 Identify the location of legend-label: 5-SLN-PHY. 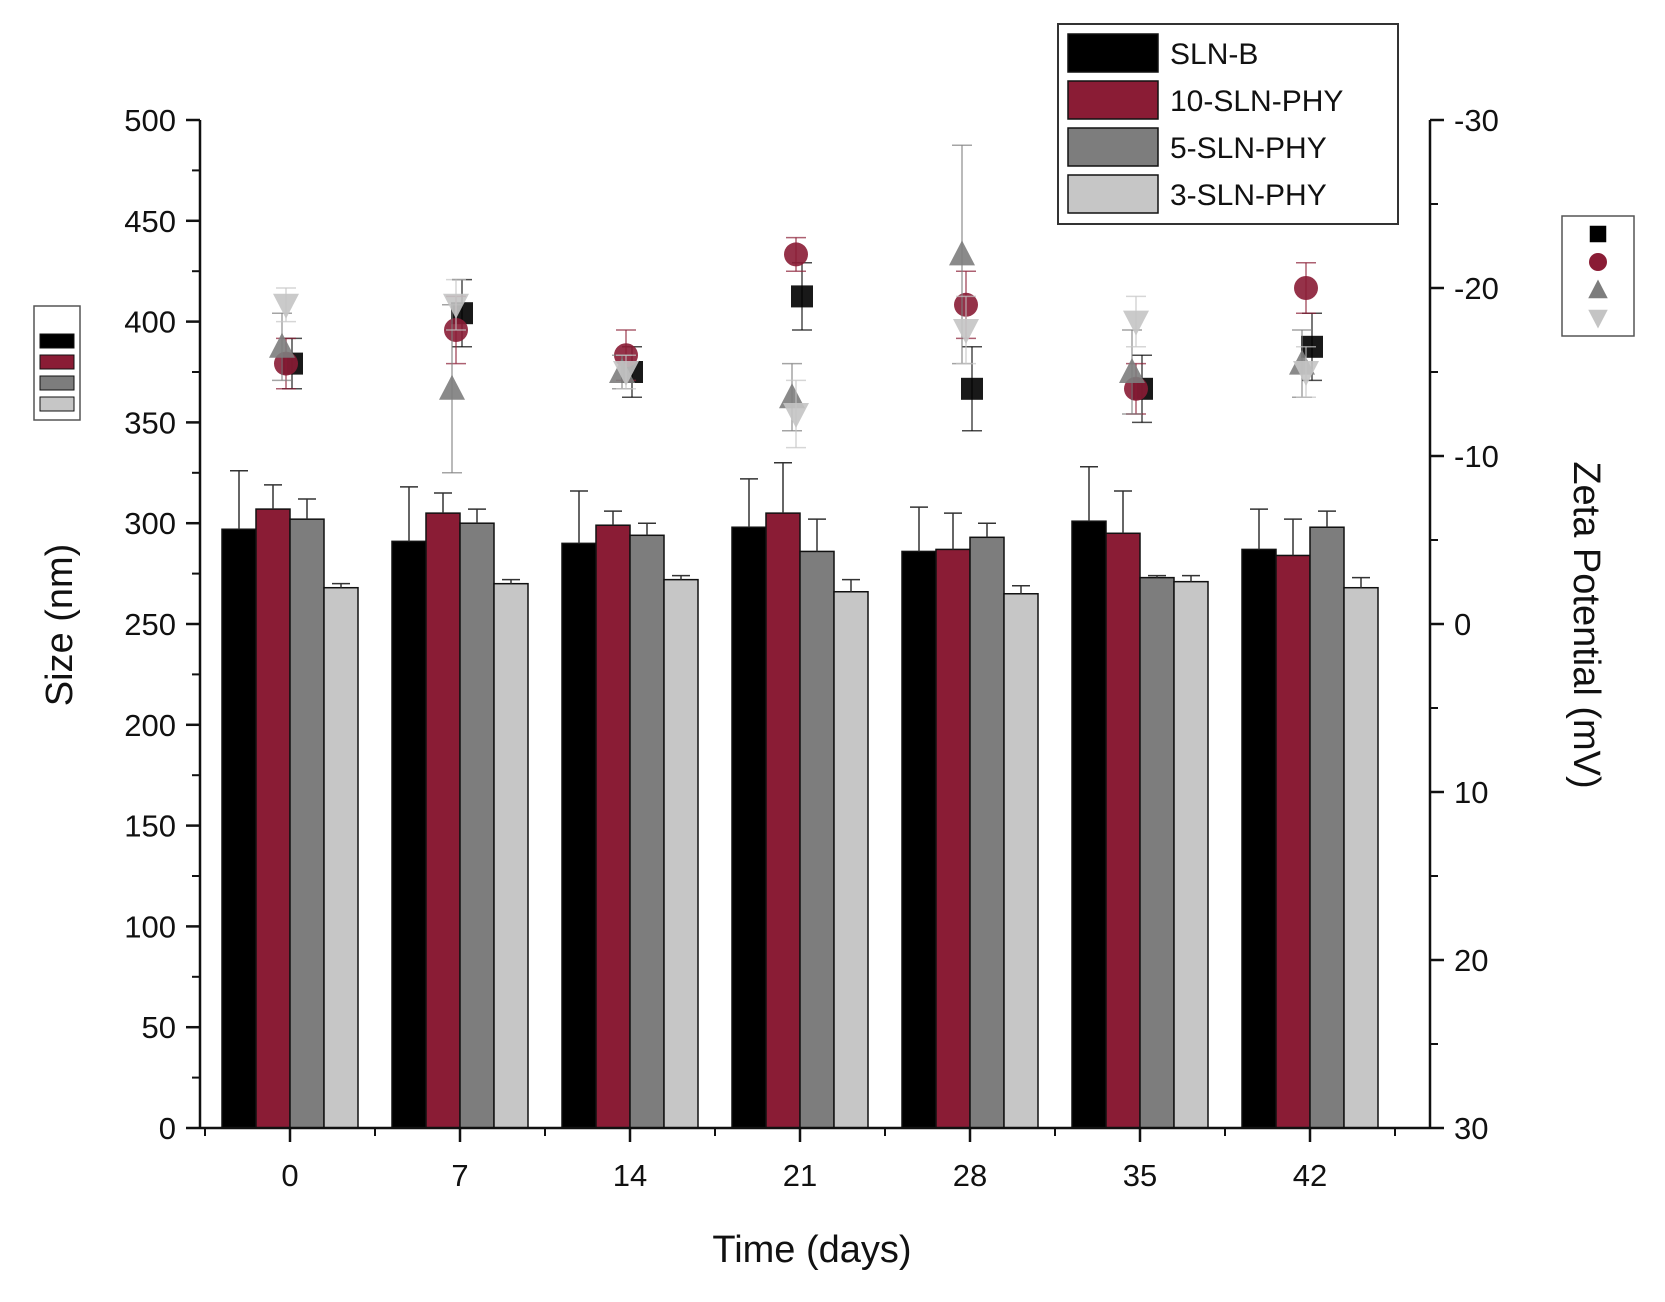
(1248, 148).